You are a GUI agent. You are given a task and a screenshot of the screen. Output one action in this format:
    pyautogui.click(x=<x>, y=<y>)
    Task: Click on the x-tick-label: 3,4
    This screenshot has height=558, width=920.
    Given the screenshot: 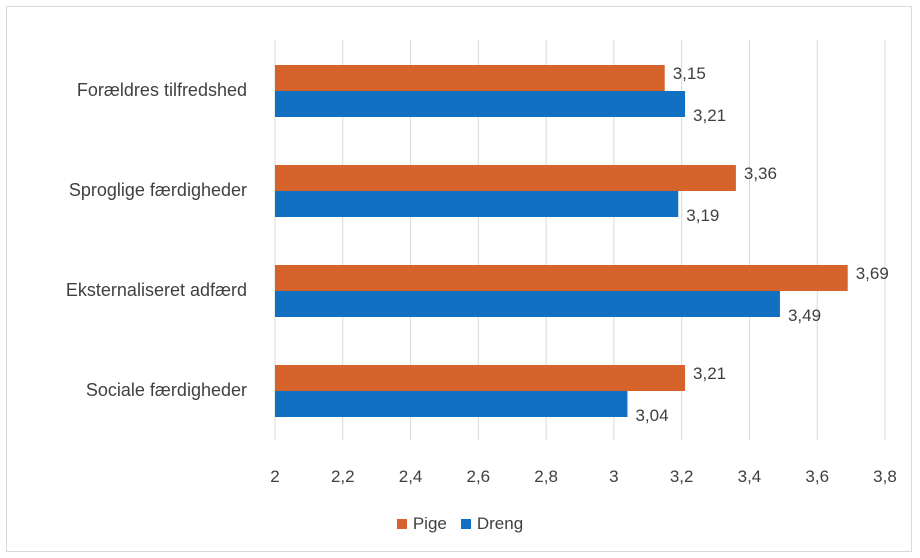 What is the action you would take?
    pyautogui.click(x=750, y=476)
    